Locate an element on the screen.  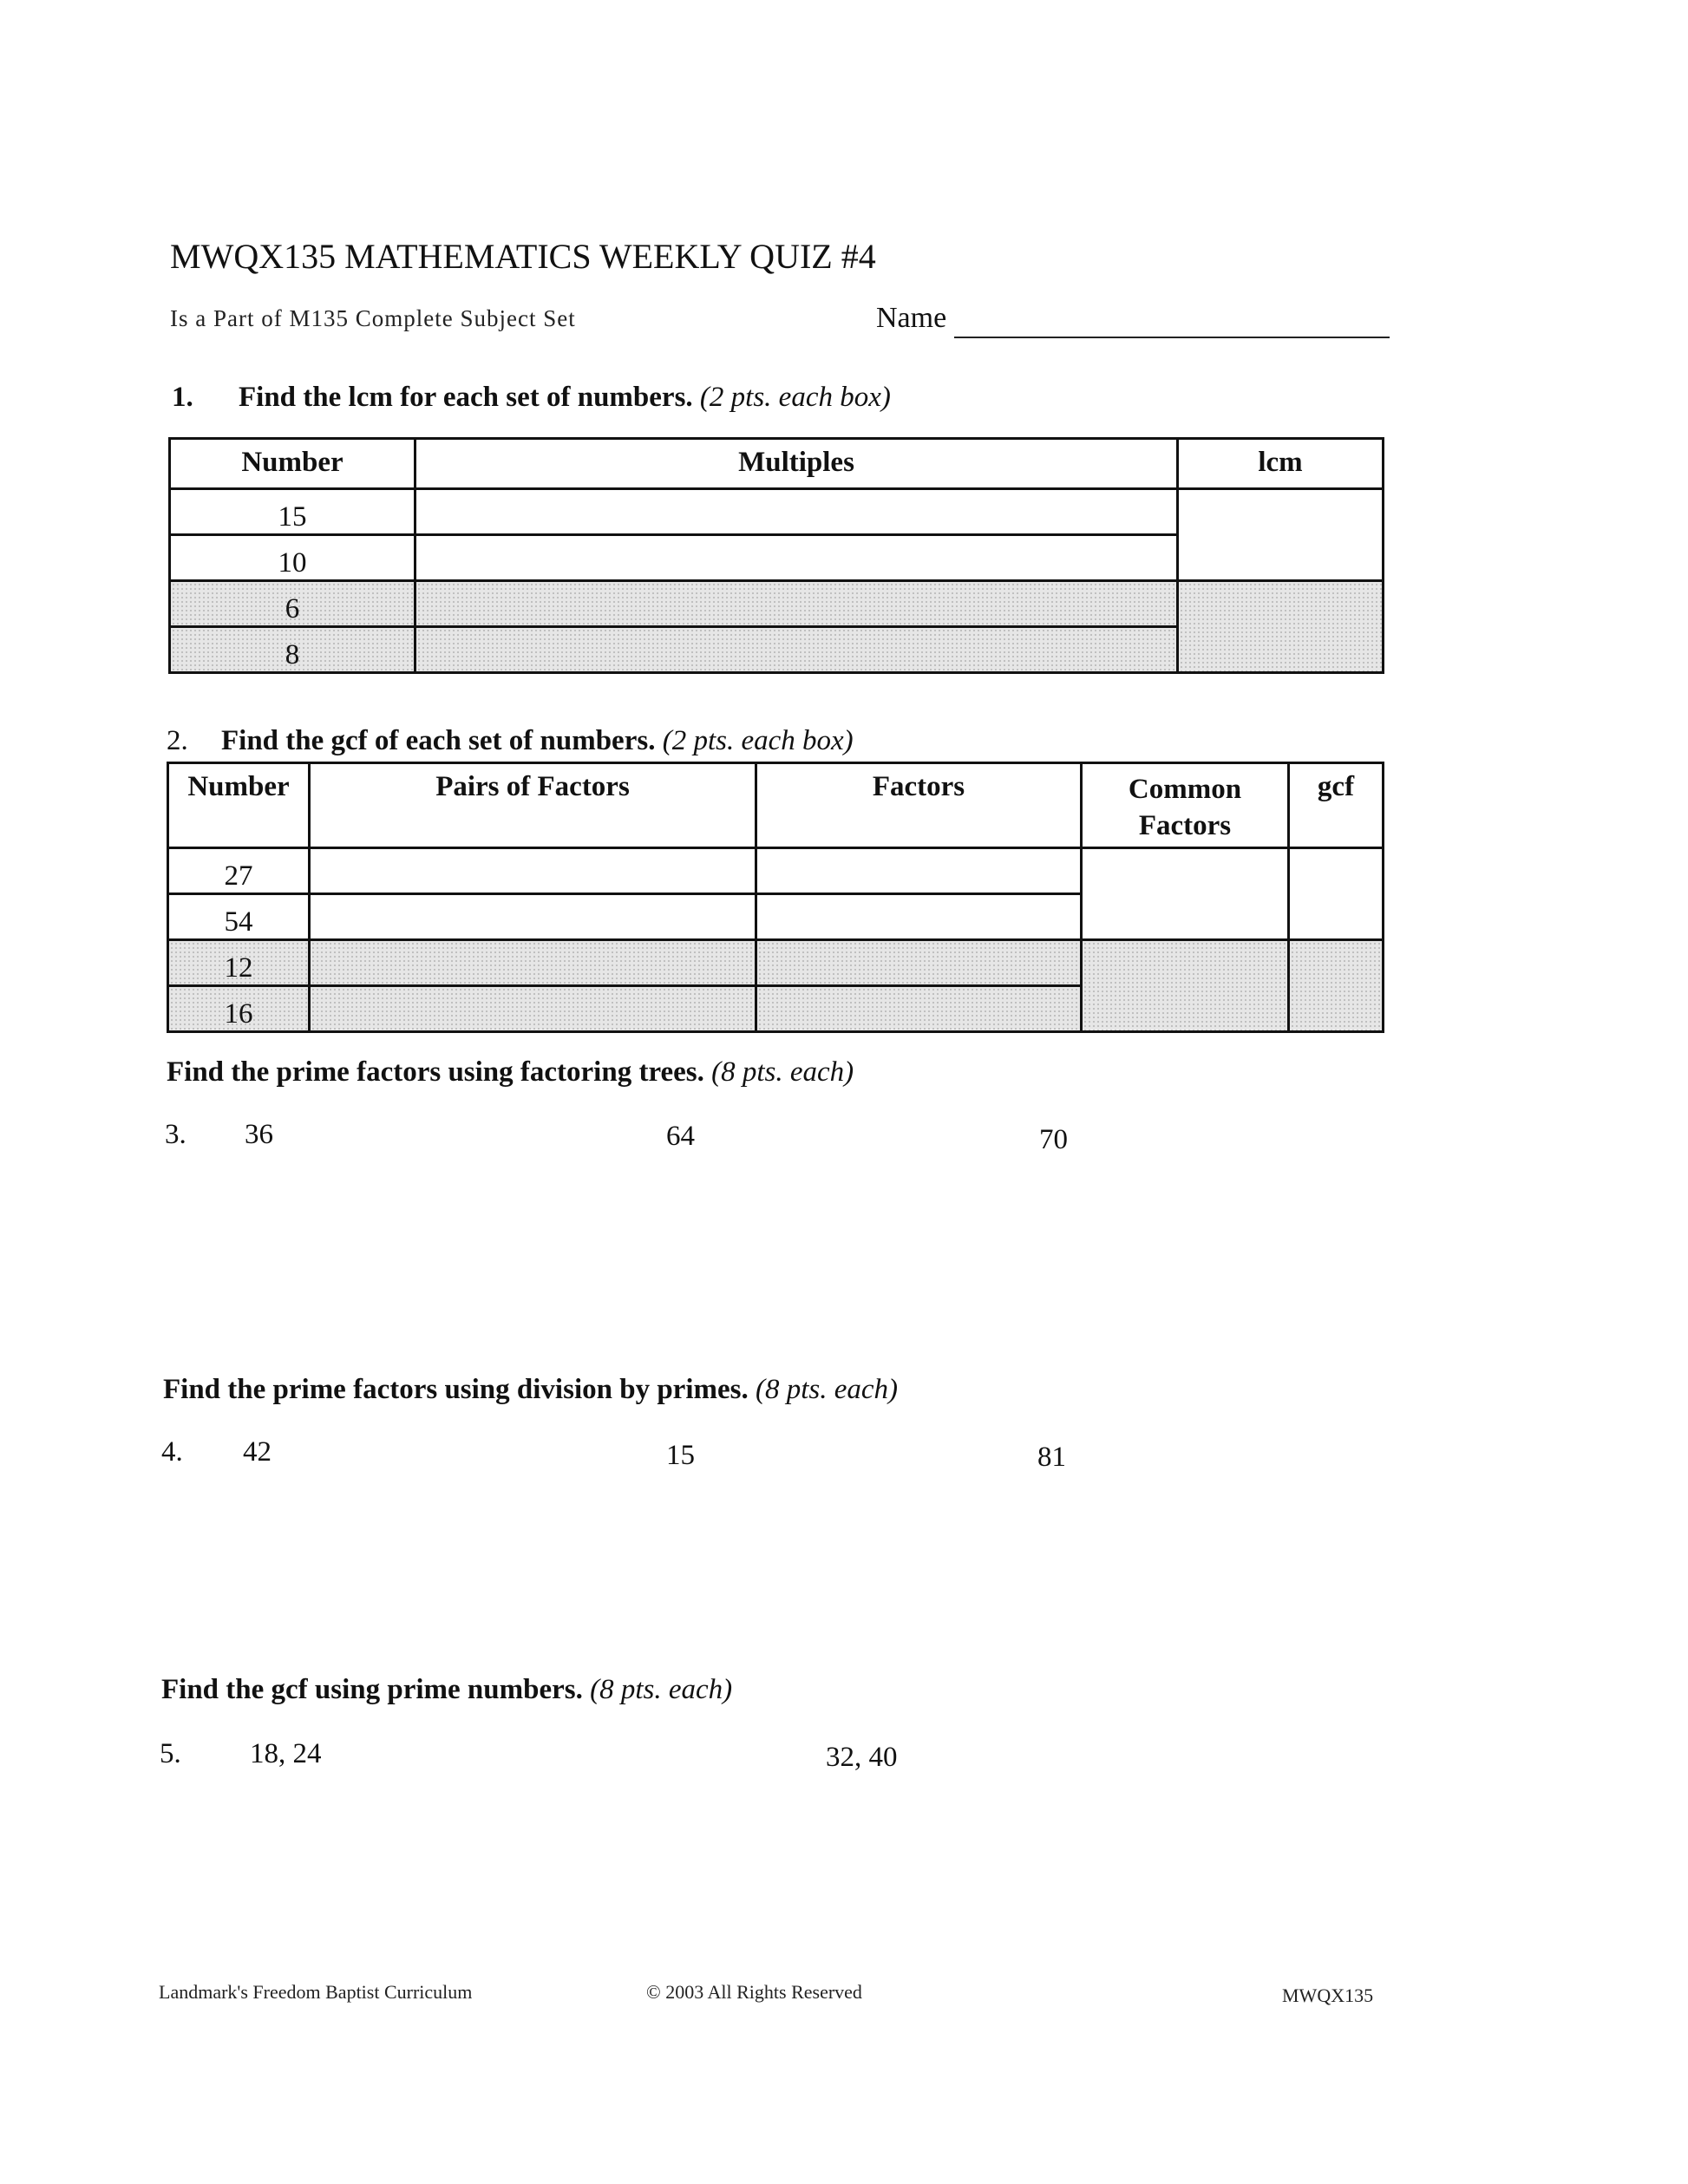
number-cell: 12 is located at coordinates (239, 962).